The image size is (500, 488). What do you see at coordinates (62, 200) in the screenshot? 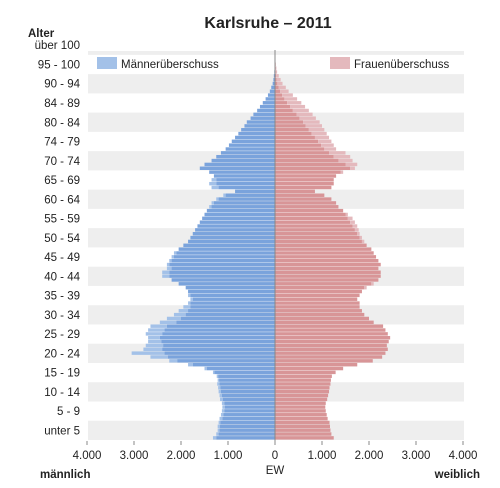
I see `age-label: 60 - 64` at bounding box center [62, 200].